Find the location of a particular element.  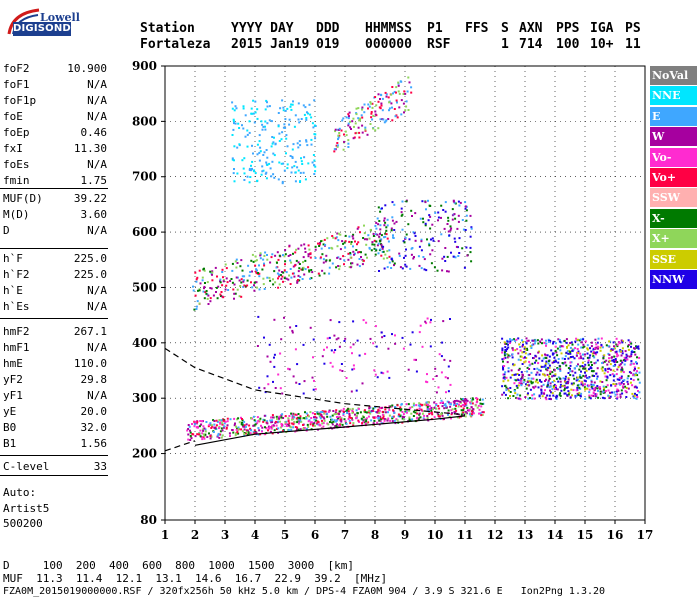

x-tick-label: 13 is located at coordinates (525, 535).